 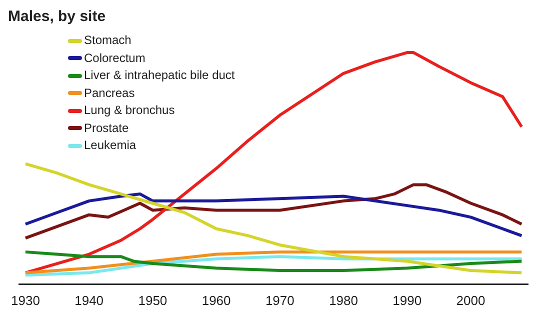 I want to click on x-tick-label: 1930, so click(x=25, y=300).